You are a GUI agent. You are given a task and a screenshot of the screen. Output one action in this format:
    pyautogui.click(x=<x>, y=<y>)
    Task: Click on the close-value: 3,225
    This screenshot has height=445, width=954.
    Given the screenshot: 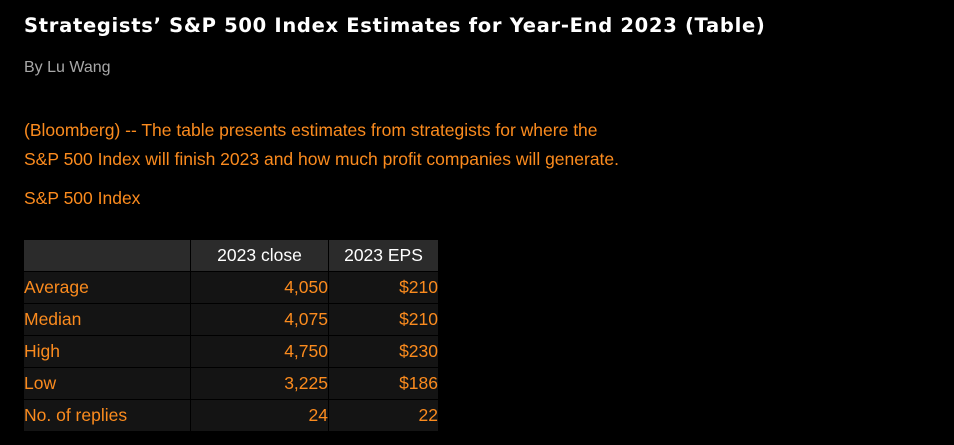 What is the action you would take?
    pyautogui.click(x=259, y=383)
    